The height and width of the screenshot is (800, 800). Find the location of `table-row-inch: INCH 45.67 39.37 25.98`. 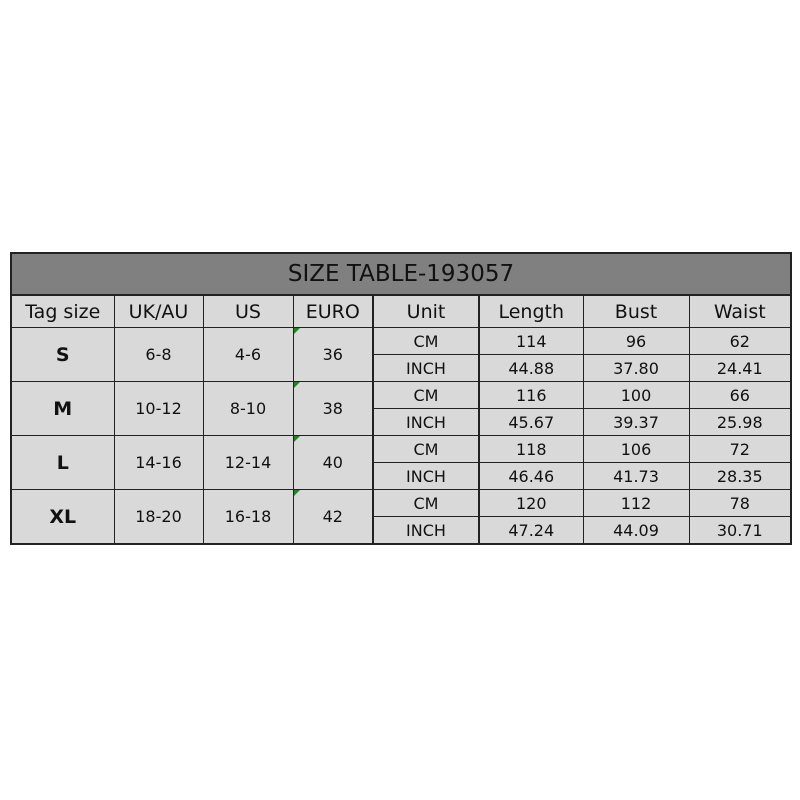

table-row-inch: INCH 45.67 39.37 25.98 is located at coordinates (401, 422).